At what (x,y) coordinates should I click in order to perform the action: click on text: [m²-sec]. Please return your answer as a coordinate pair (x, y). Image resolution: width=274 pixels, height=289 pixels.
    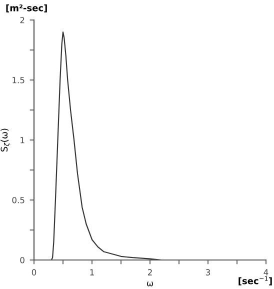
    Looking at the image, I should click on (26, 8).